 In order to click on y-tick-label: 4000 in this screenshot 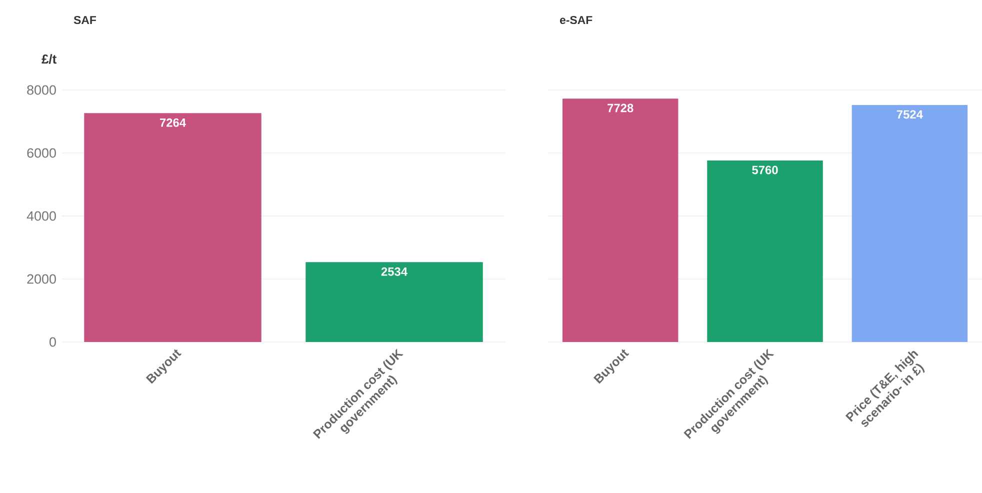, I will do `click(41, 216)`.